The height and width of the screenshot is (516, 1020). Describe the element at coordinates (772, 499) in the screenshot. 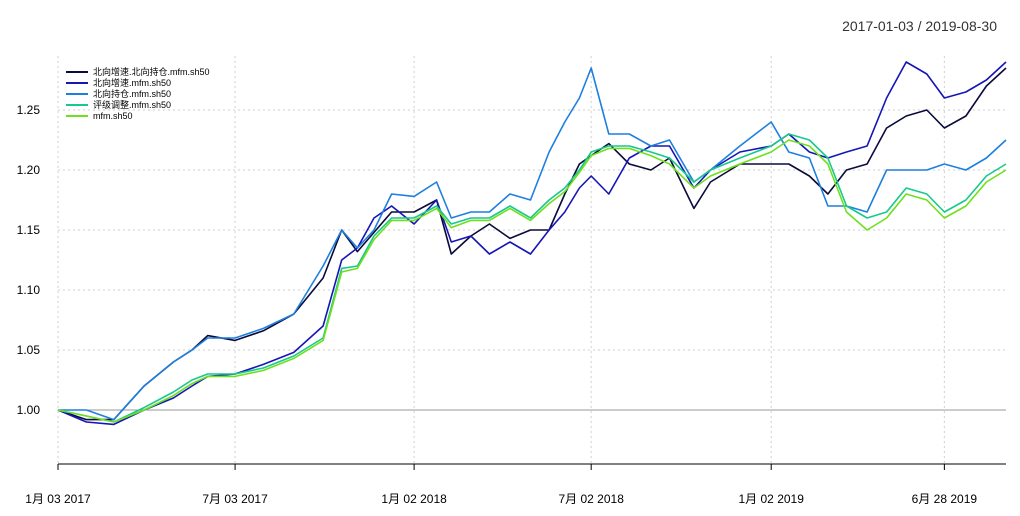

I see `x-tick-label: 1月 02 2019` at that location.